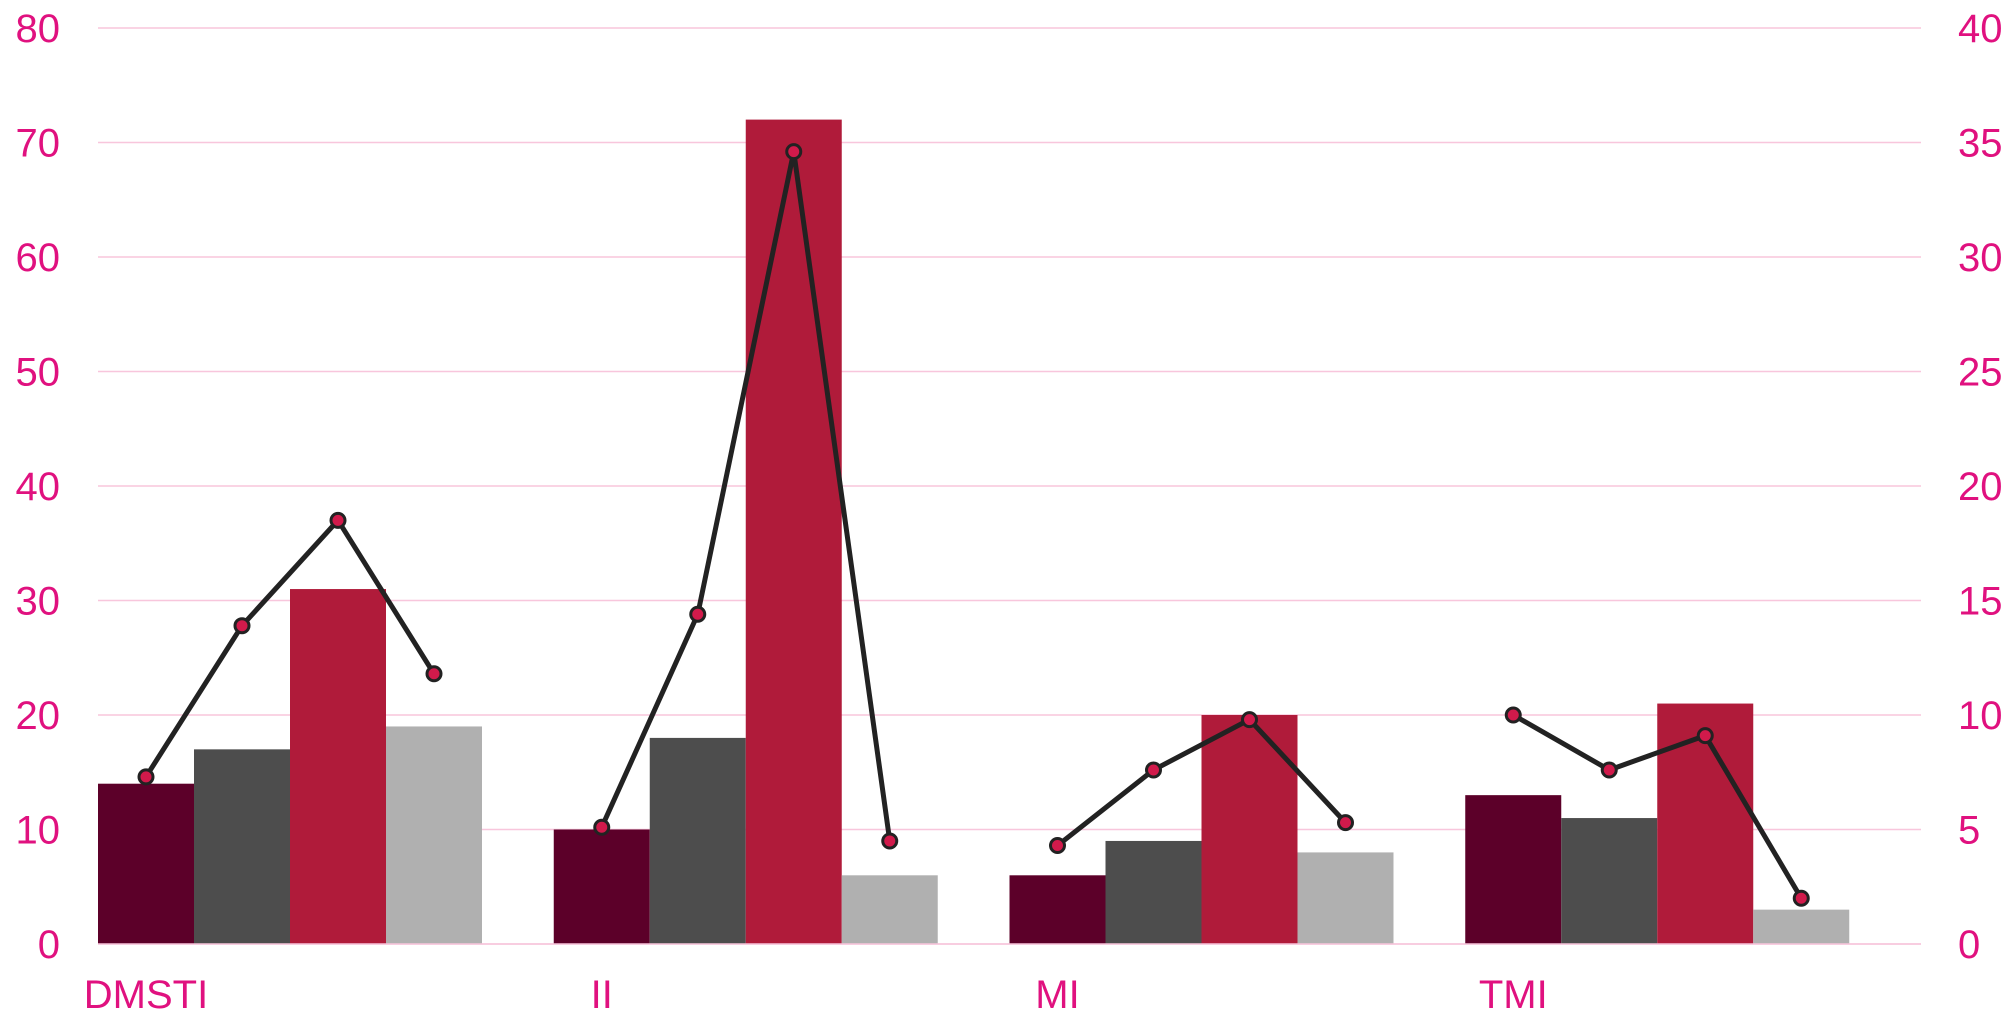 This screenshot has height=1015, width=2010. Describe the element at coordinates (1513, 994) in the screenshot. I see `category-label: TMI` at that location.